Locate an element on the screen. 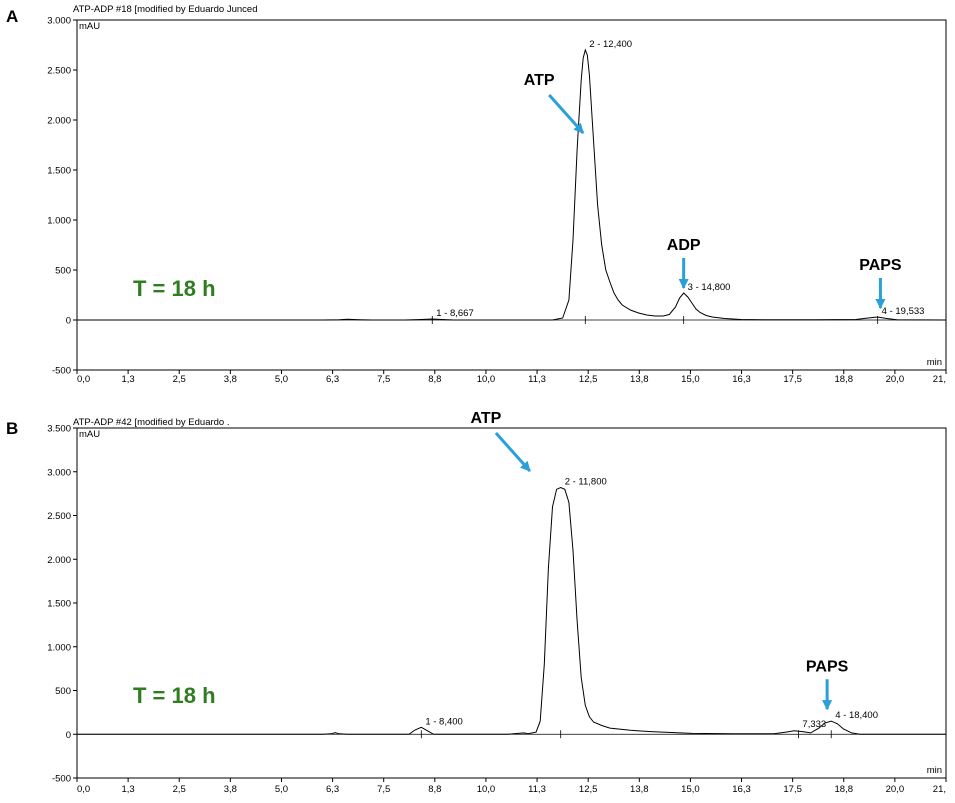 This screenshot has width=955, height=803. peak-label: 7,333 is located at coordinates (814, 724).